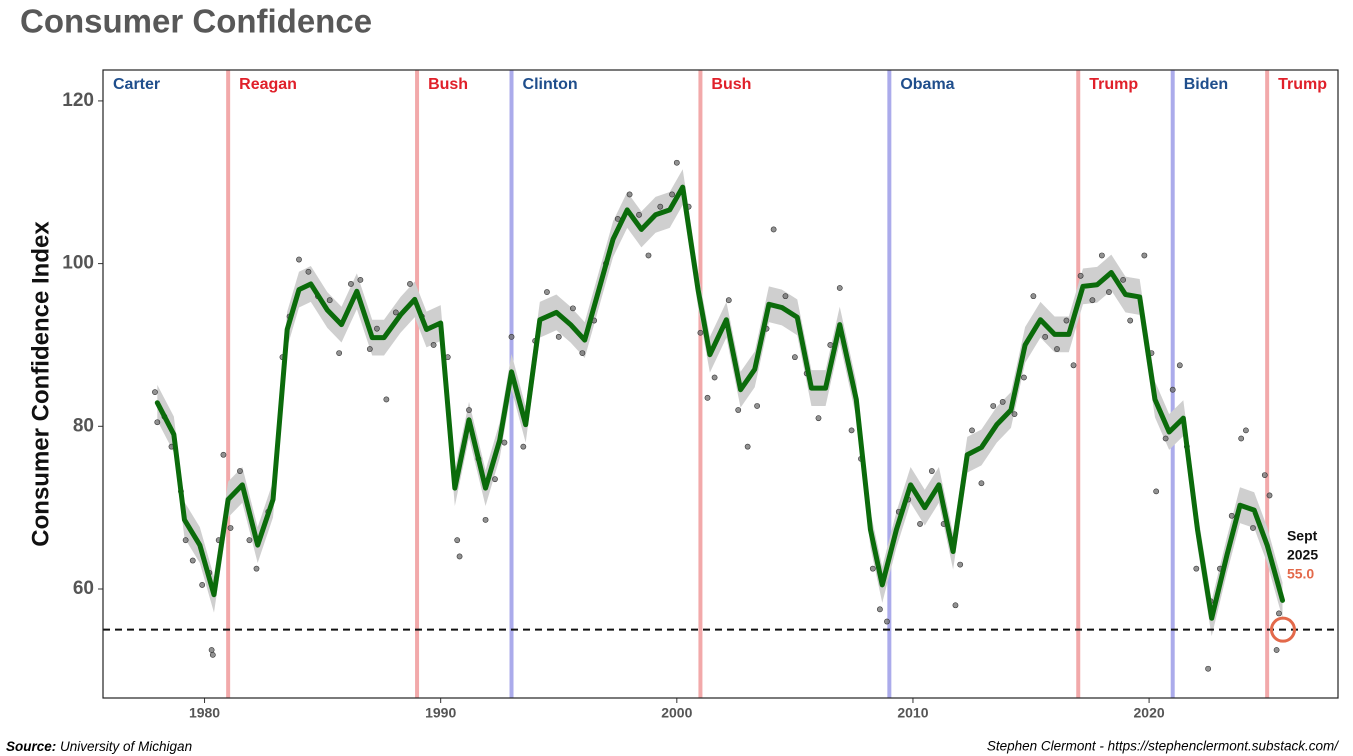 This screenshot has height=756, width=1353. Describe the element at coordinates (1206, 84) in the screenshot. I see `term-label: Biden` at that location.